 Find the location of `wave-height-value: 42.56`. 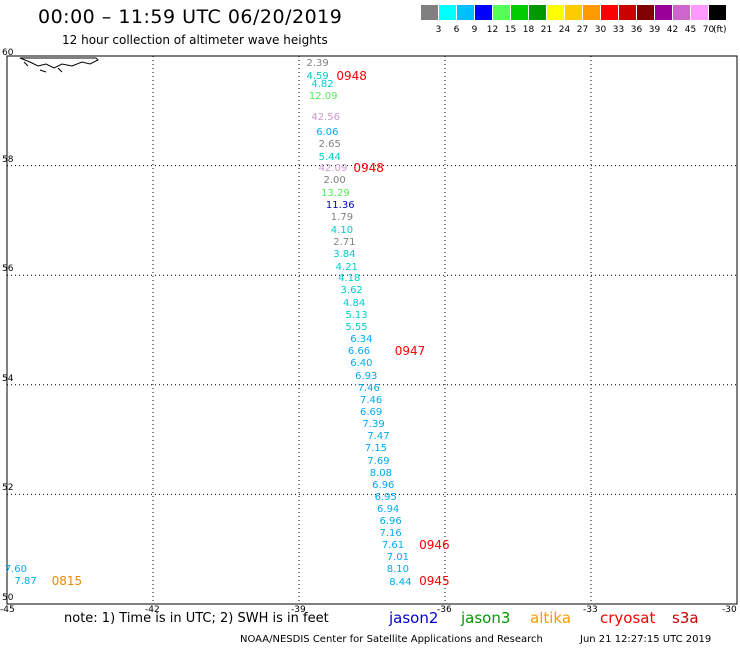

wave-height-value: 42.56 is located at coordinates (325, 118).